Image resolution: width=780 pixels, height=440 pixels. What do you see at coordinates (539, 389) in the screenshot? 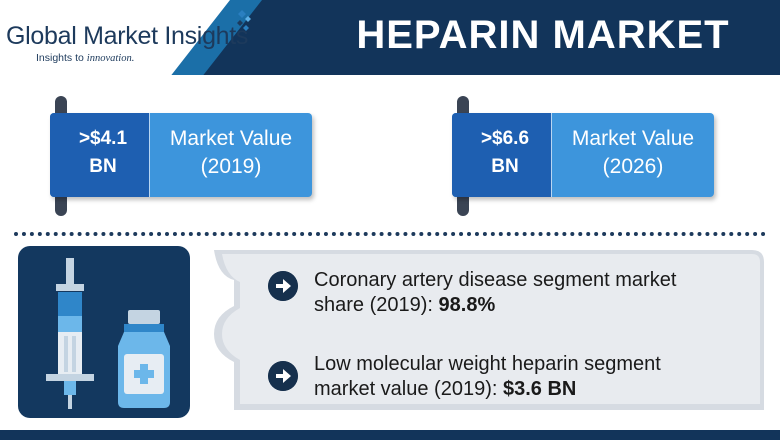
I see `stat-value: $3.6 BN` at bounding box center [539, 389].